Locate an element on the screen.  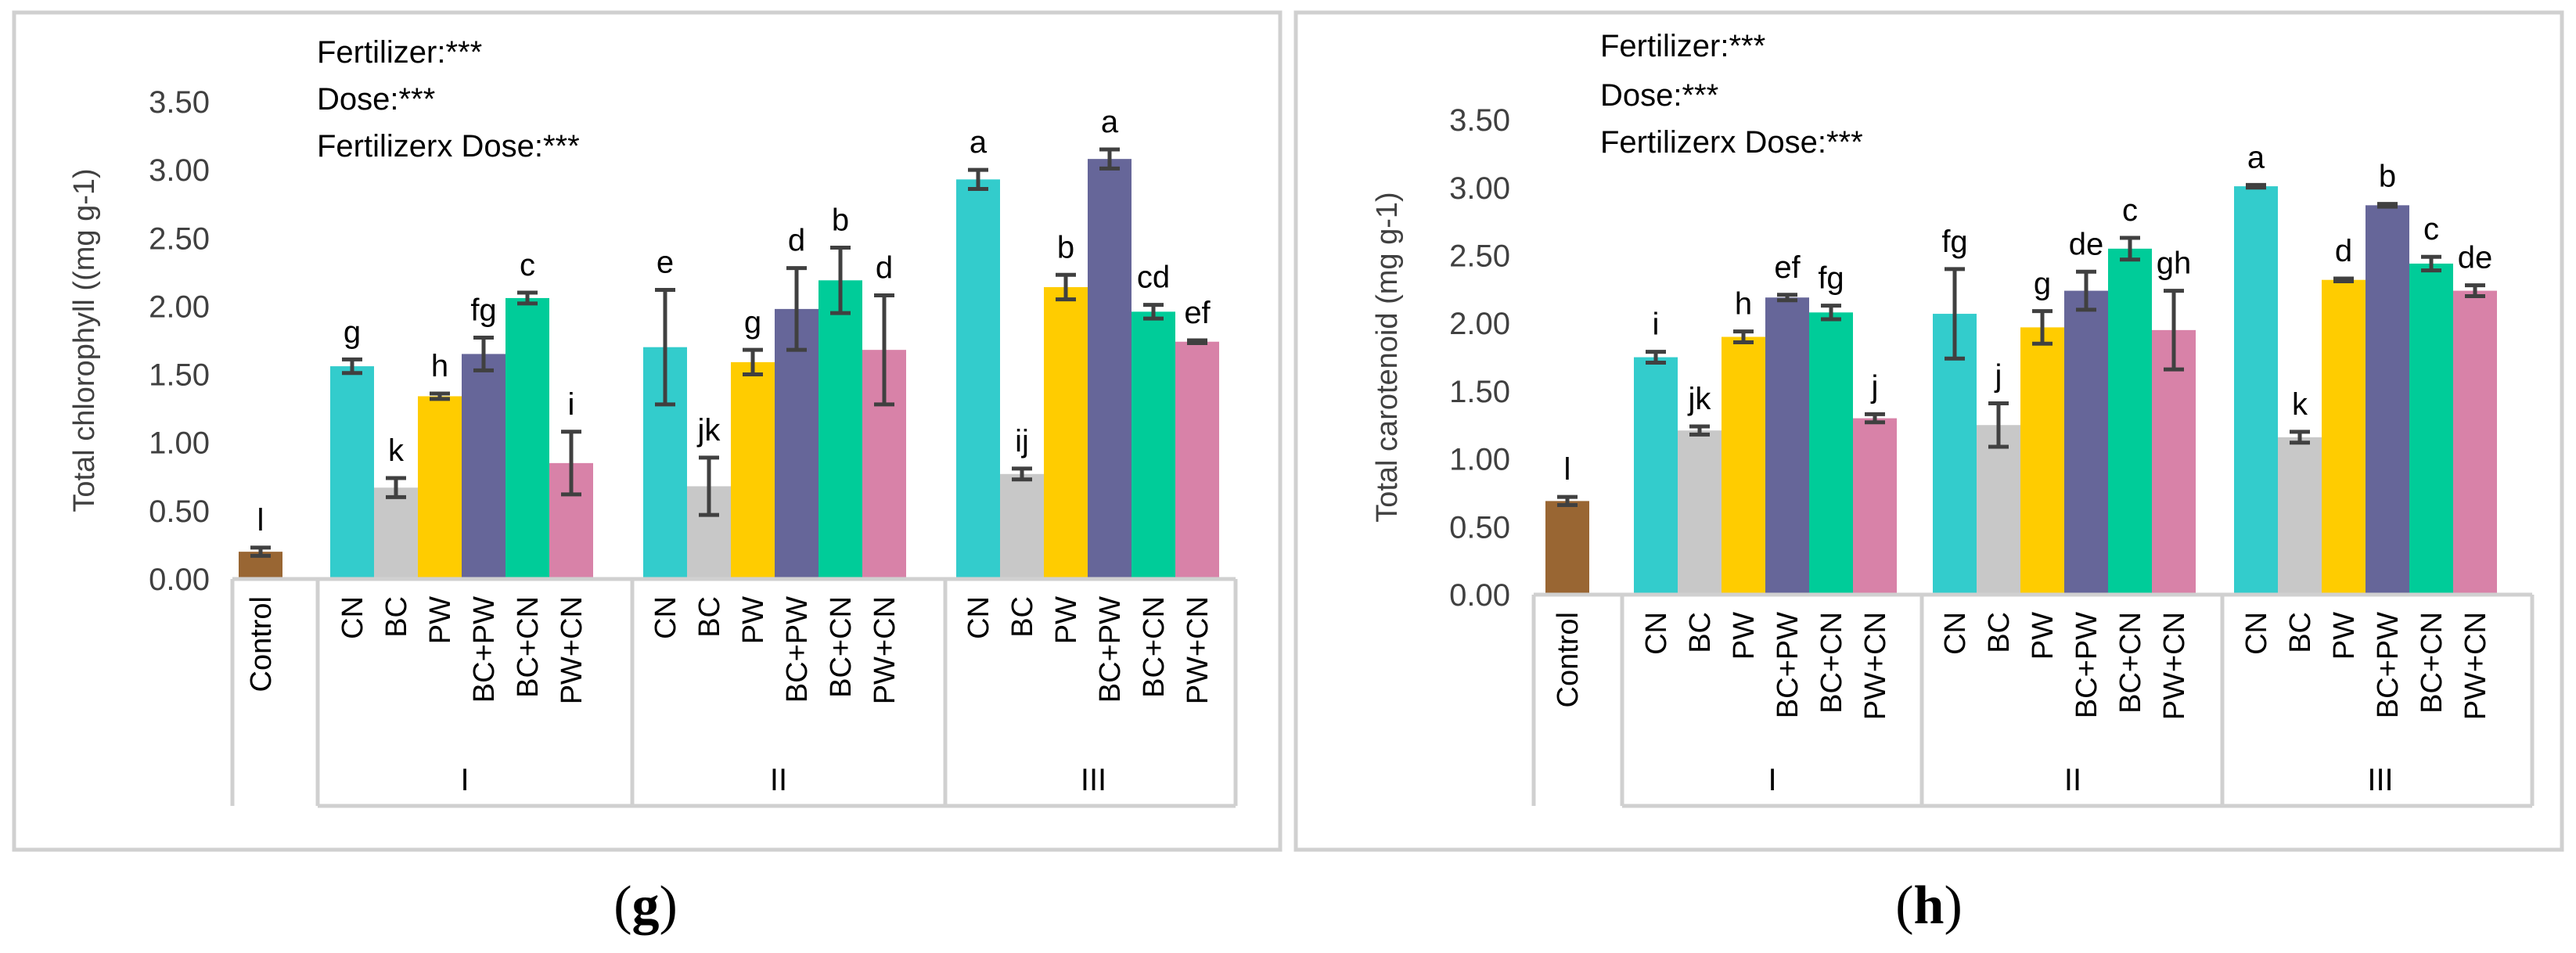
panel-g-significance-label: jk is located at coordinates (709, 430).